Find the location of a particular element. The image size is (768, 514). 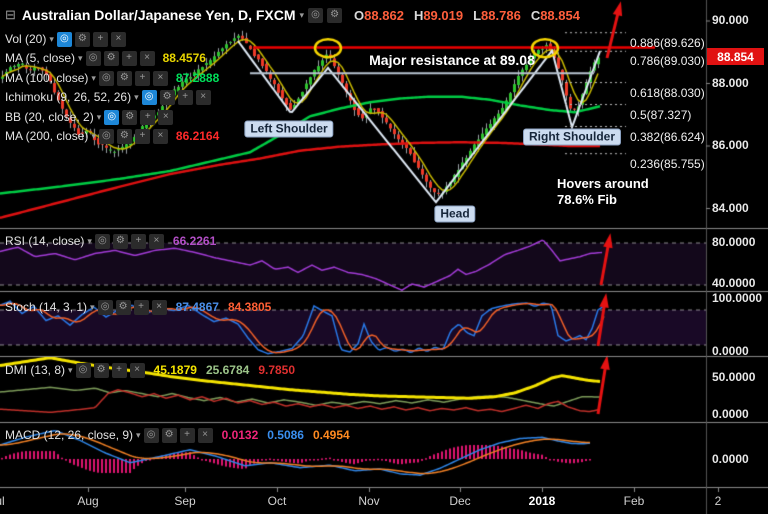

high-label: H is located at coordinates (418, 15).